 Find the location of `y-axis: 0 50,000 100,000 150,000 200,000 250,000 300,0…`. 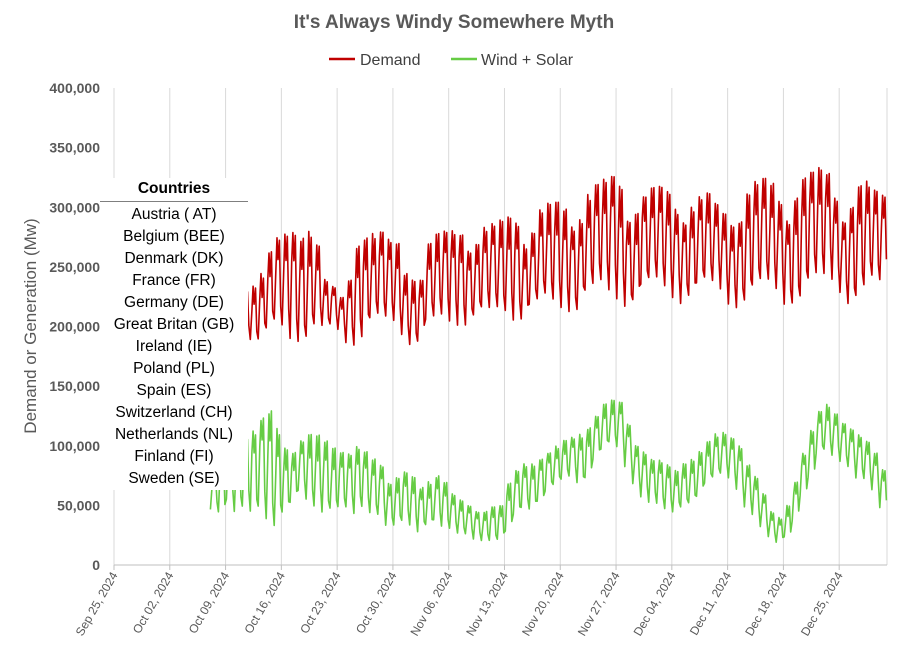

y-axis: 0 50,000 100,000 150,000 200,000 250,000 300,0… is located at coordinates (74, 326).